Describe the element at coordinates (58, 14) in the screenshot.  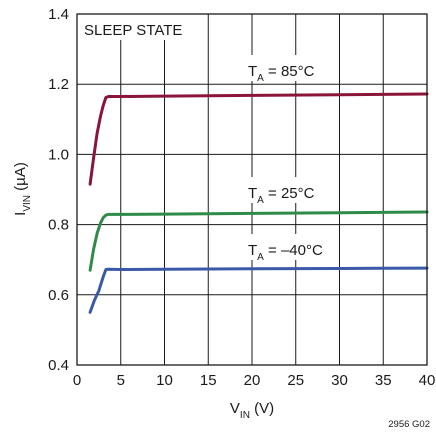
I see `y-tick-label: 1.4` at that location.